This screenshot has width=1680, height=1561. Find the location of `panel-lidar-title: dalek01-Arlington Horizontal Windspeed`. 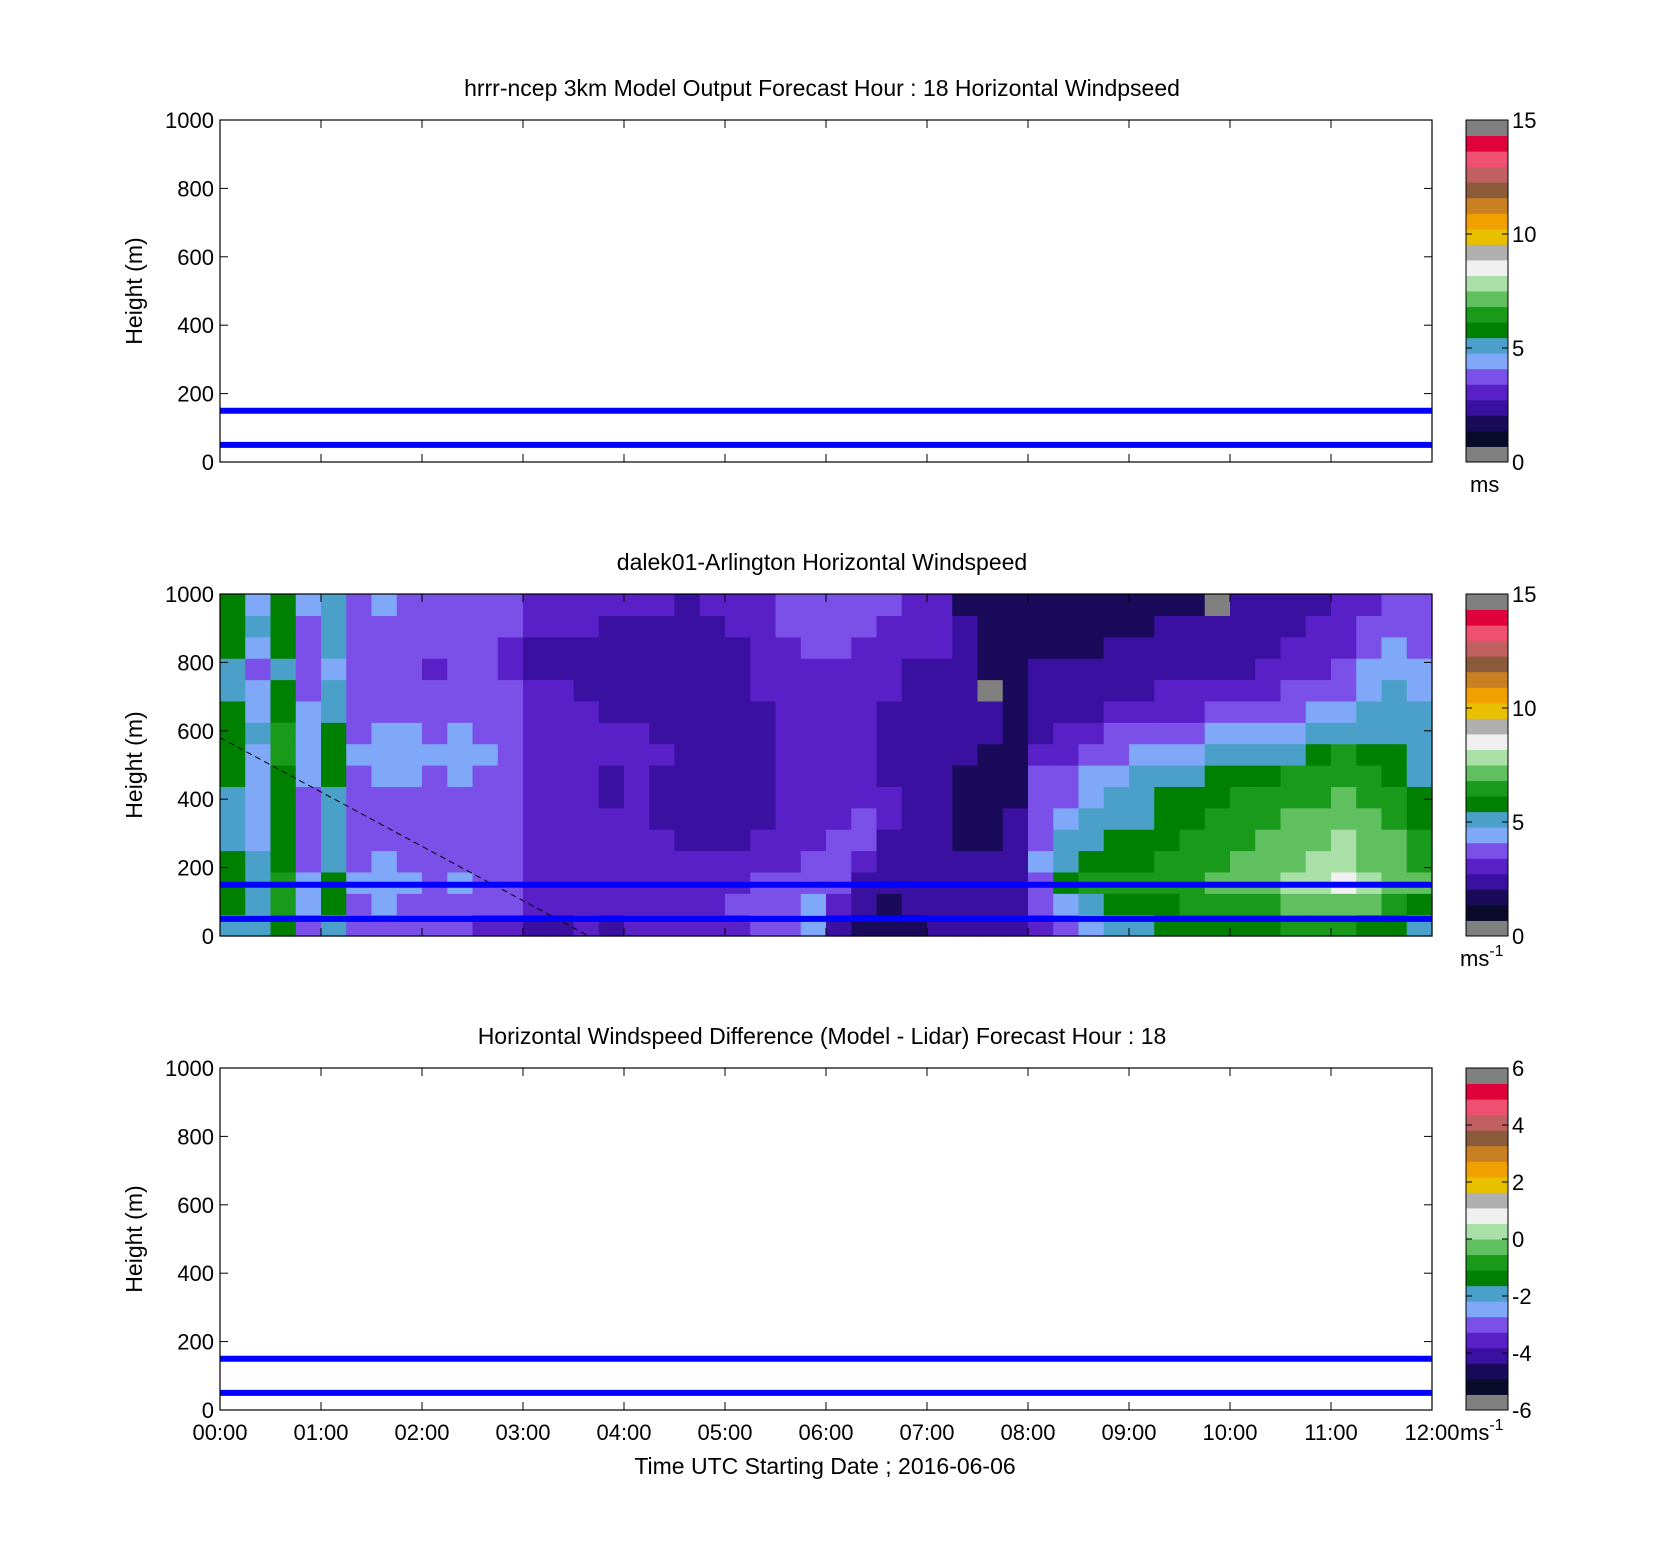

panel-lidar-title: dalek01-Arlington Horizontal Windspeed is located at coordinates (822, 562).